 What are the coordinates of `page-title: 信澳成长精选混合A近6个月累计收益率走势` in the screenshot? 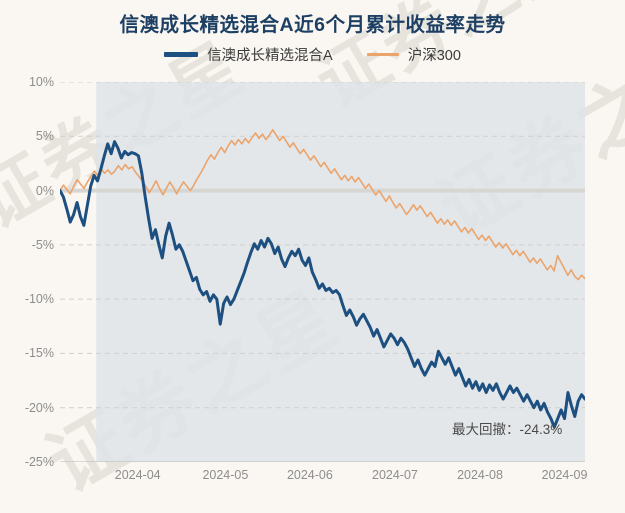 It's located at (312, 25).